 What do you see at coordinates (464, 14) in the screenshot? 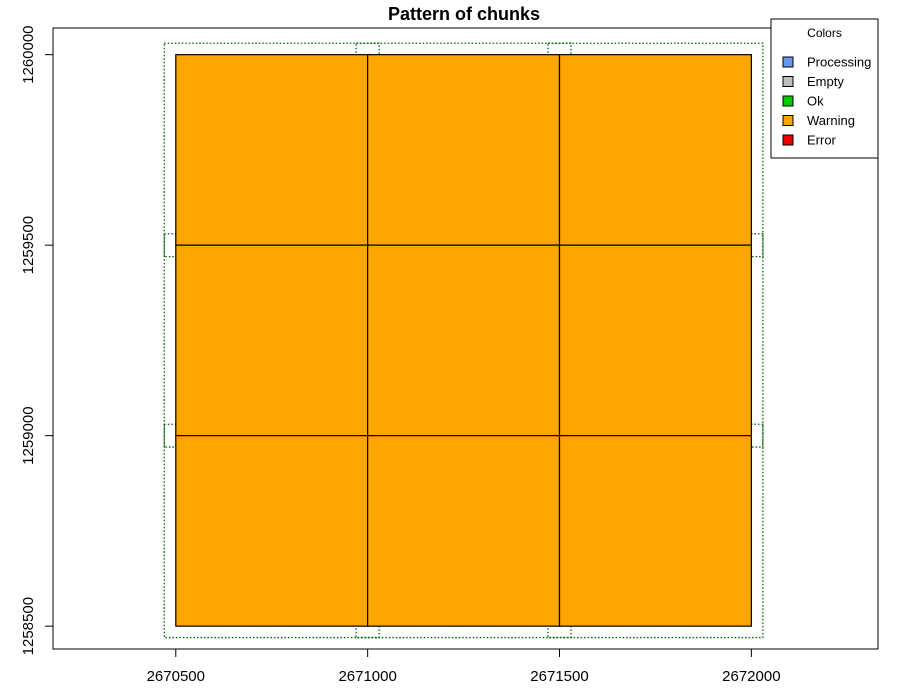
I see `chart-title: Pattern of chunks` at bounding box center [464, 14].